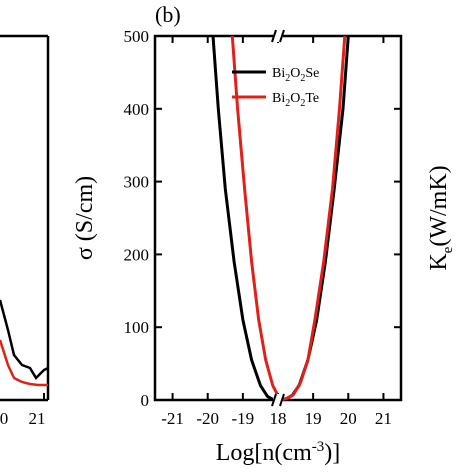  I want to click on y-tick-label-2: 200, so click(137, 254).